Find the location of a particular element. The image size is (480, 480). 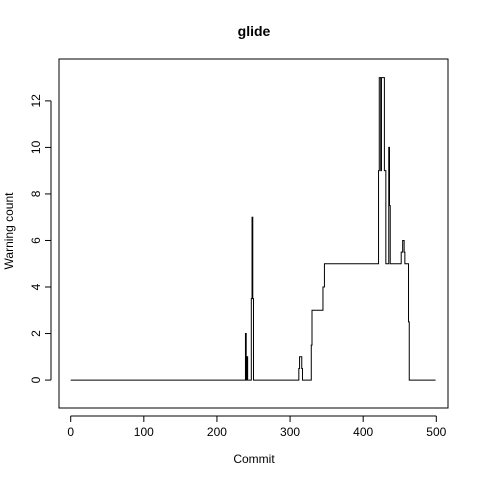

y-tick-label-2: 4 is located at coordinates (36, 286).